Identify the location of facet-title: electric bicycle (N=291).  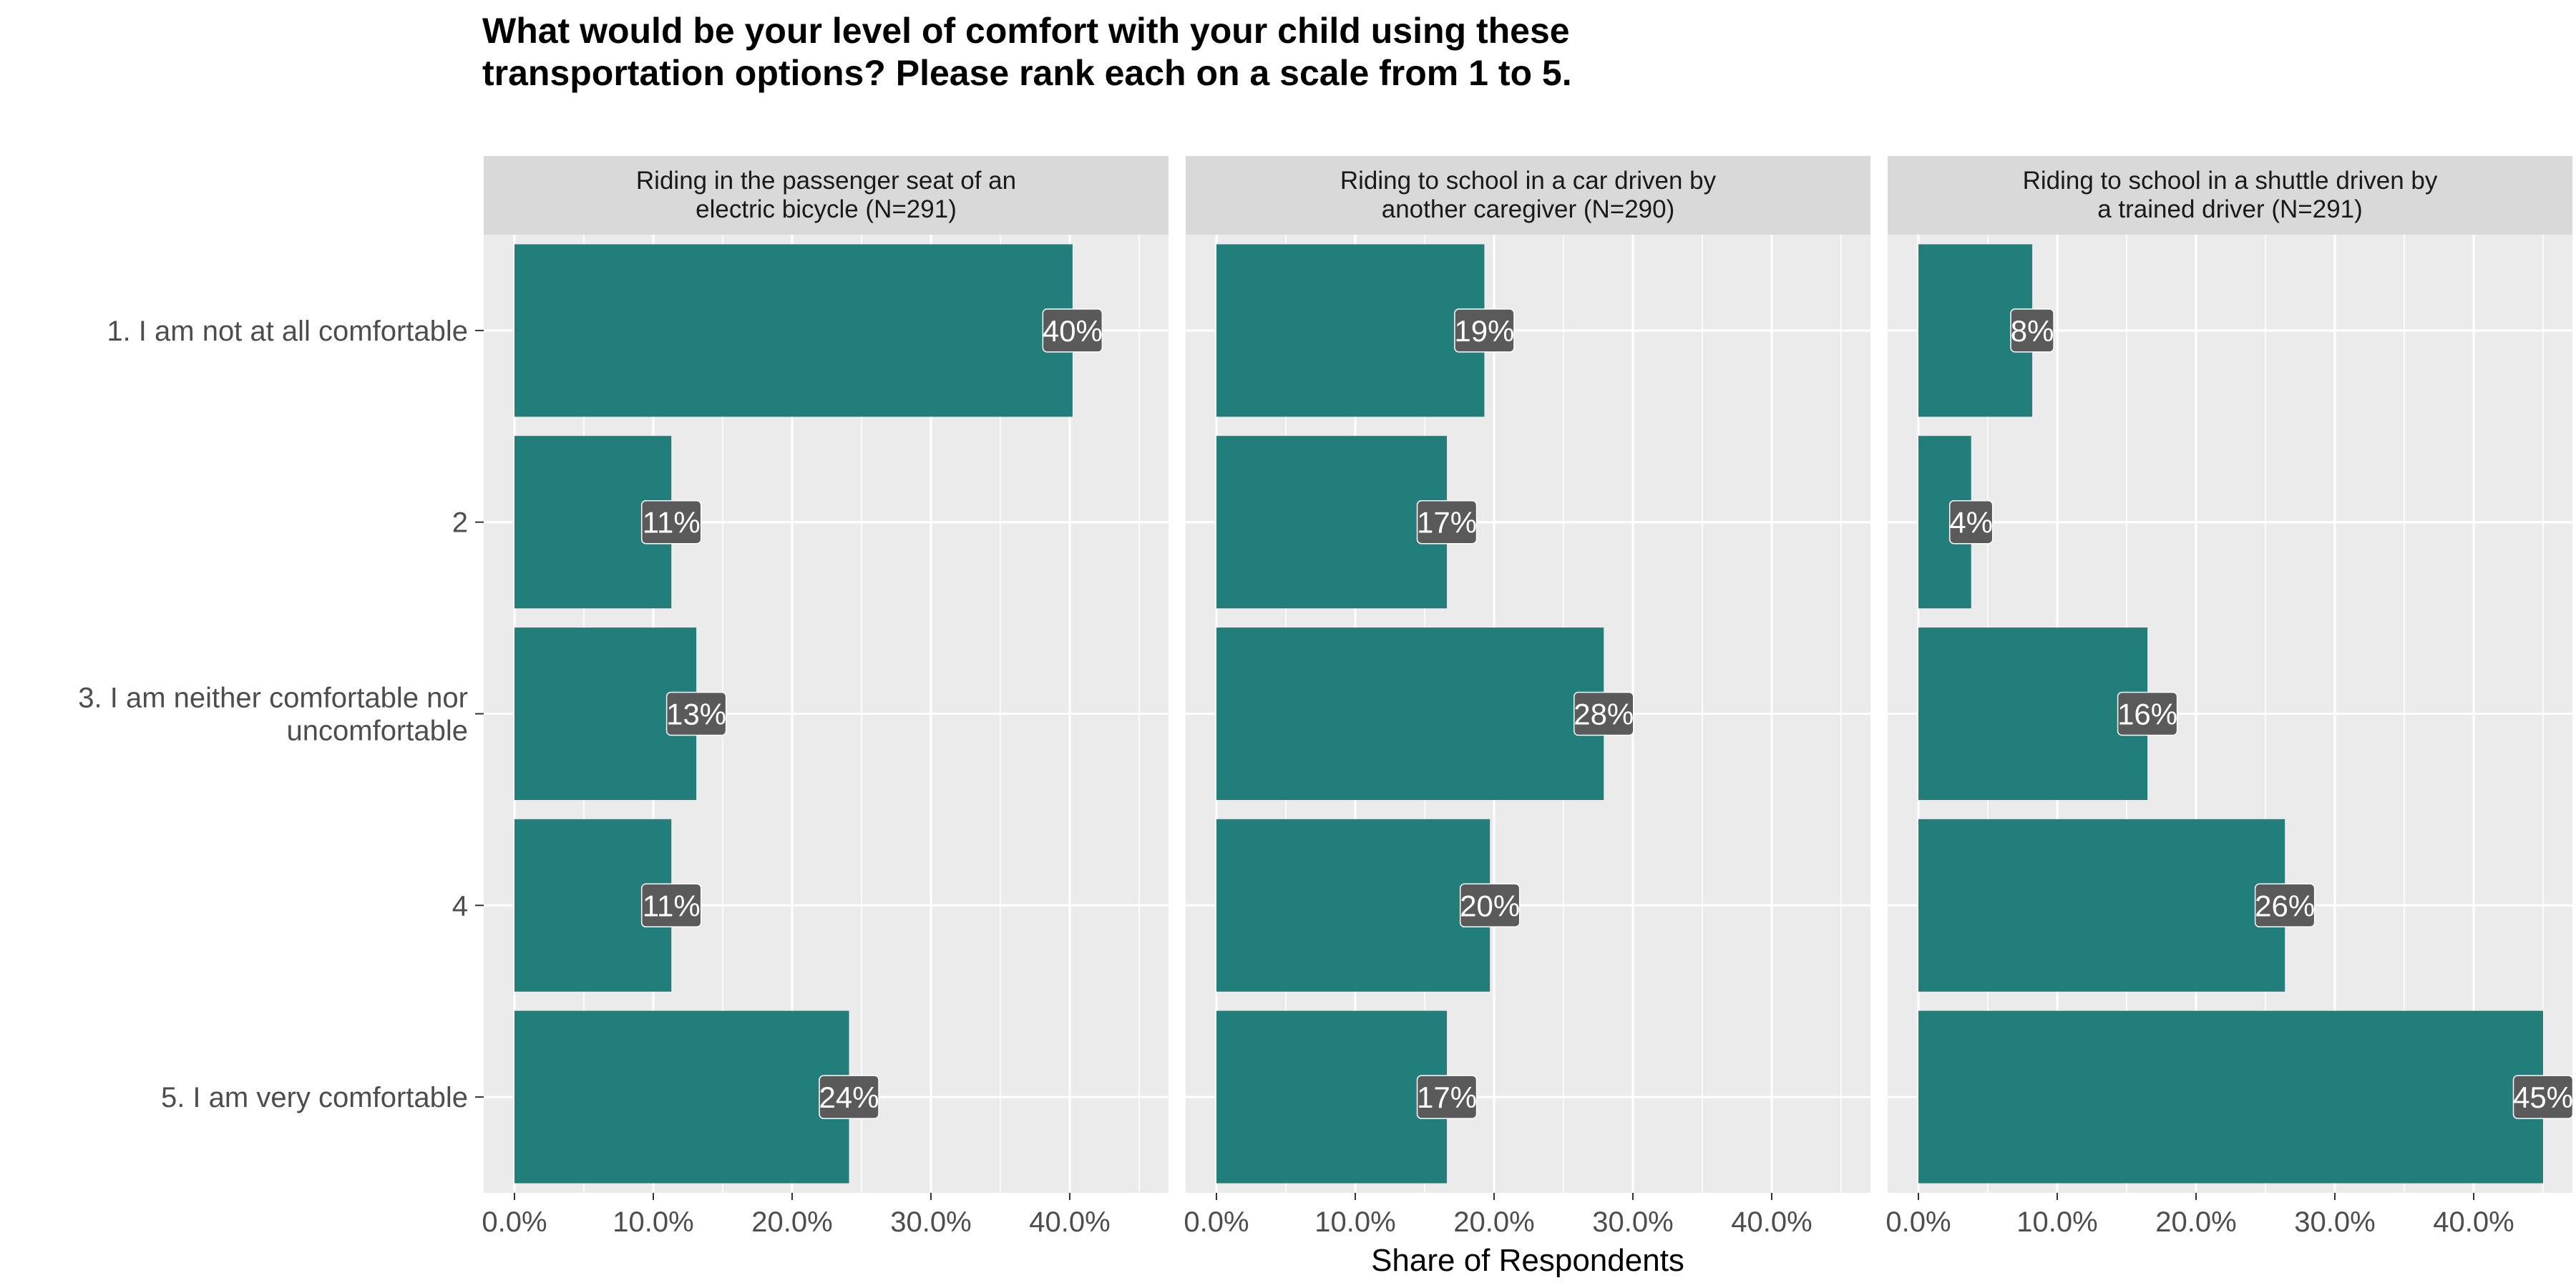
(826, 209).